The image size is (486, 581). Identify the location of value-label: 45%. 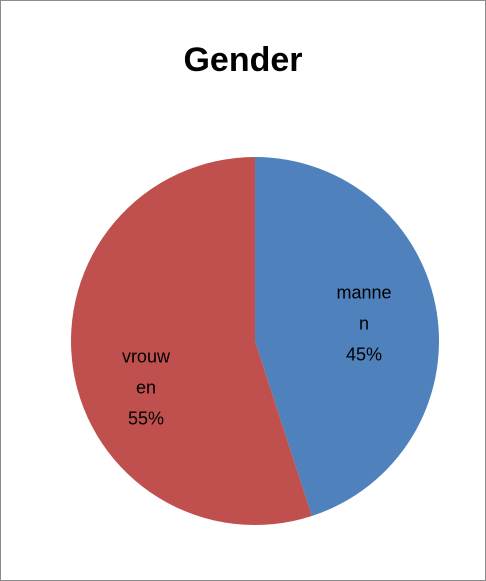
(364, 354).